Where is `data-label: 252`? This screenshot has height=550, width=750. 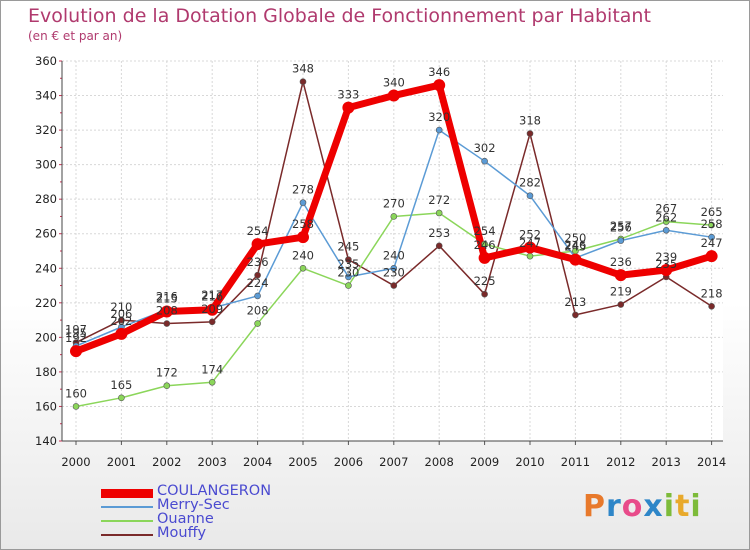
data-label: 252 is located at coordinates (530, 235).